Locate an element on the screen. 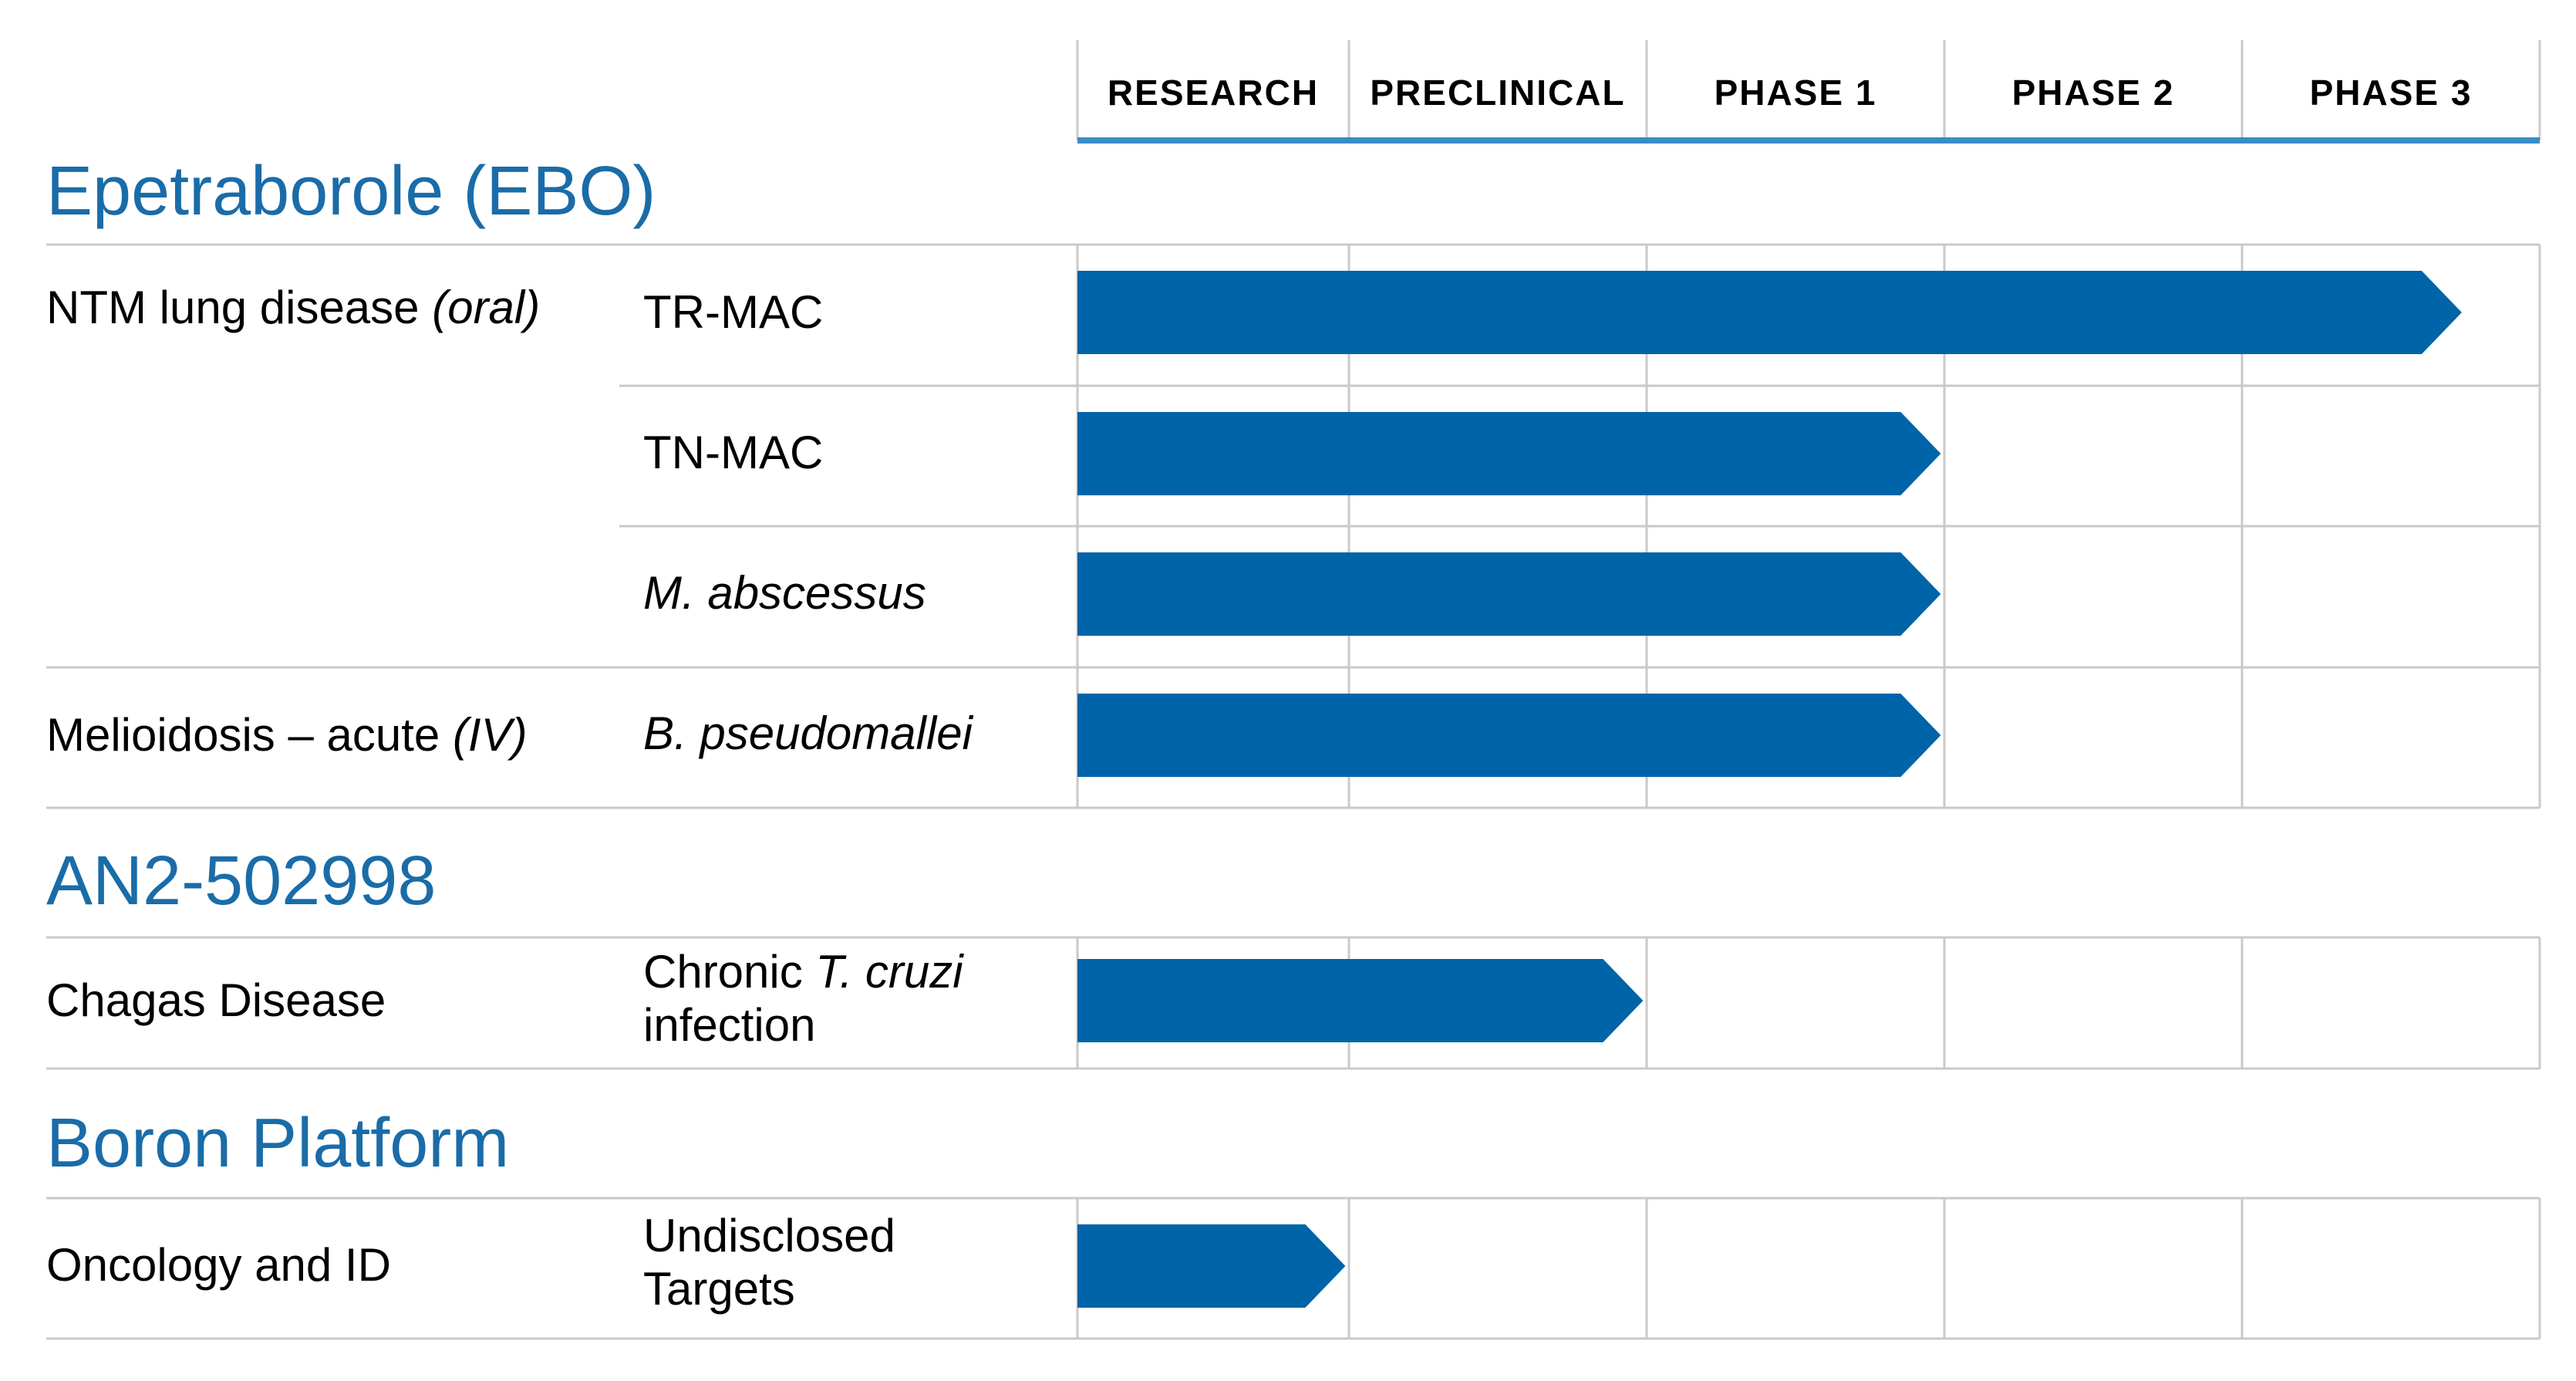 The height and width of the screenshot is (1381, 2576). indication-text: Chagas Disease is located at coordinates (216, 1000).